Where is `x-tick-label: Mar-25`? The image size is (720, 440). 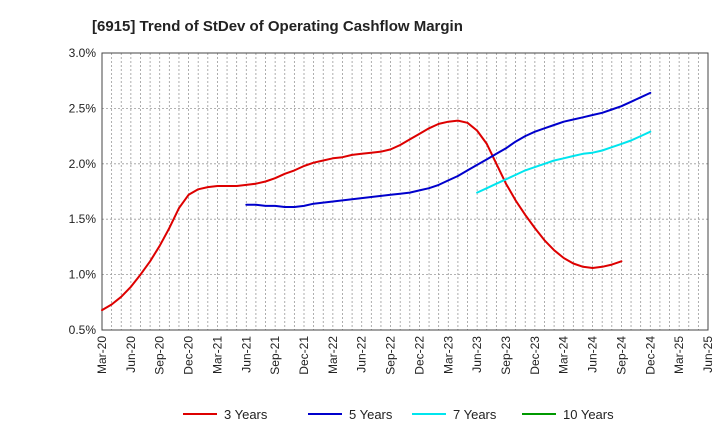
x-tick-label: Mar-25 is located at coordinates (679, 355).